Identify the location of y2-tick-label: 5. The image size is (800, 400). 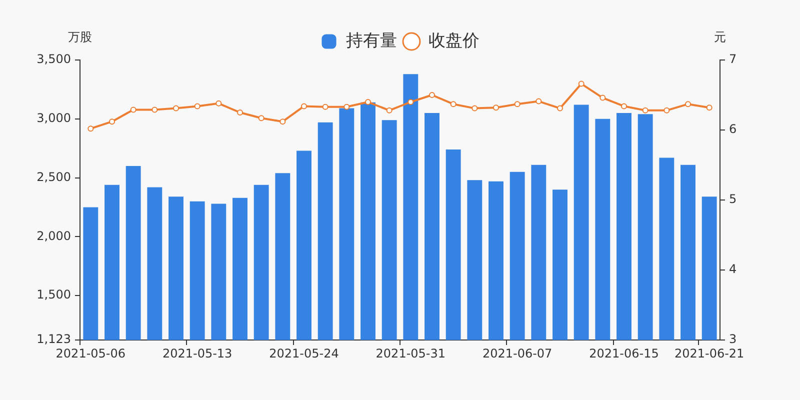
(733, 199).